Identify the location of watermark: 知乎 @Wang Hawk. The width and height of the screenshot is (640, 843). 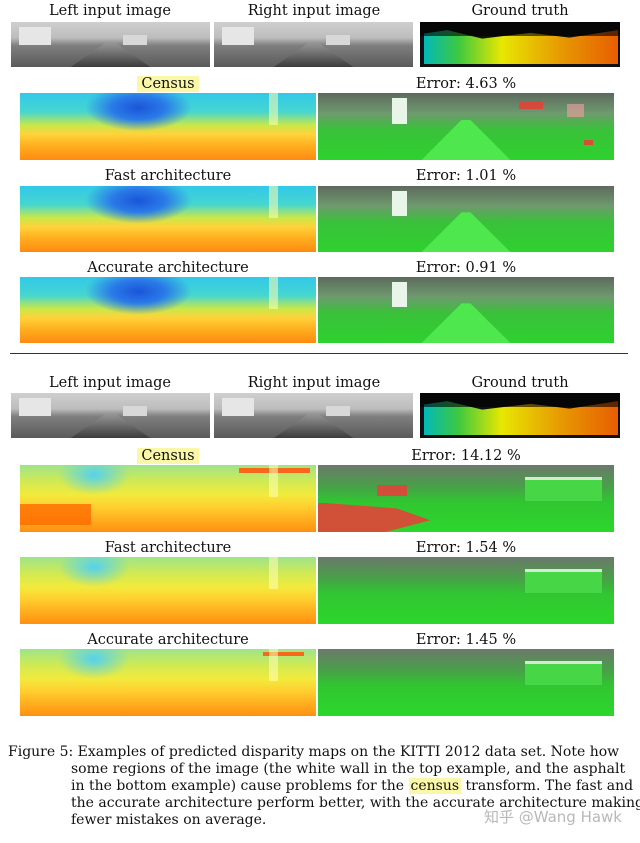
(552, 817).